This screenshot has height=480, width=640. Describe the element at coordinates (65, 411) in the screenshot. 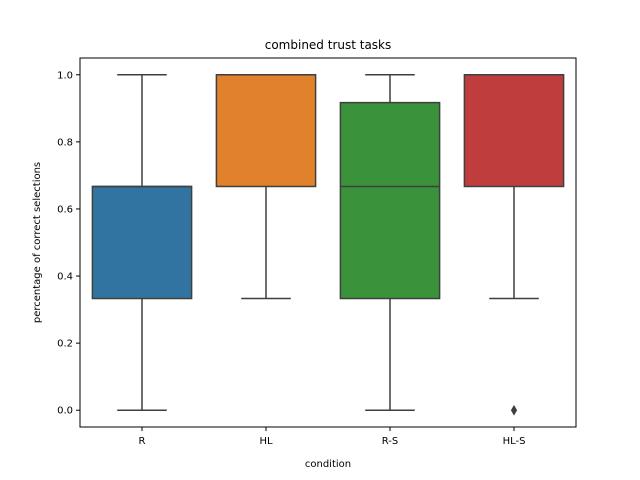

I see `y-tick-label: 0.0` at that location.